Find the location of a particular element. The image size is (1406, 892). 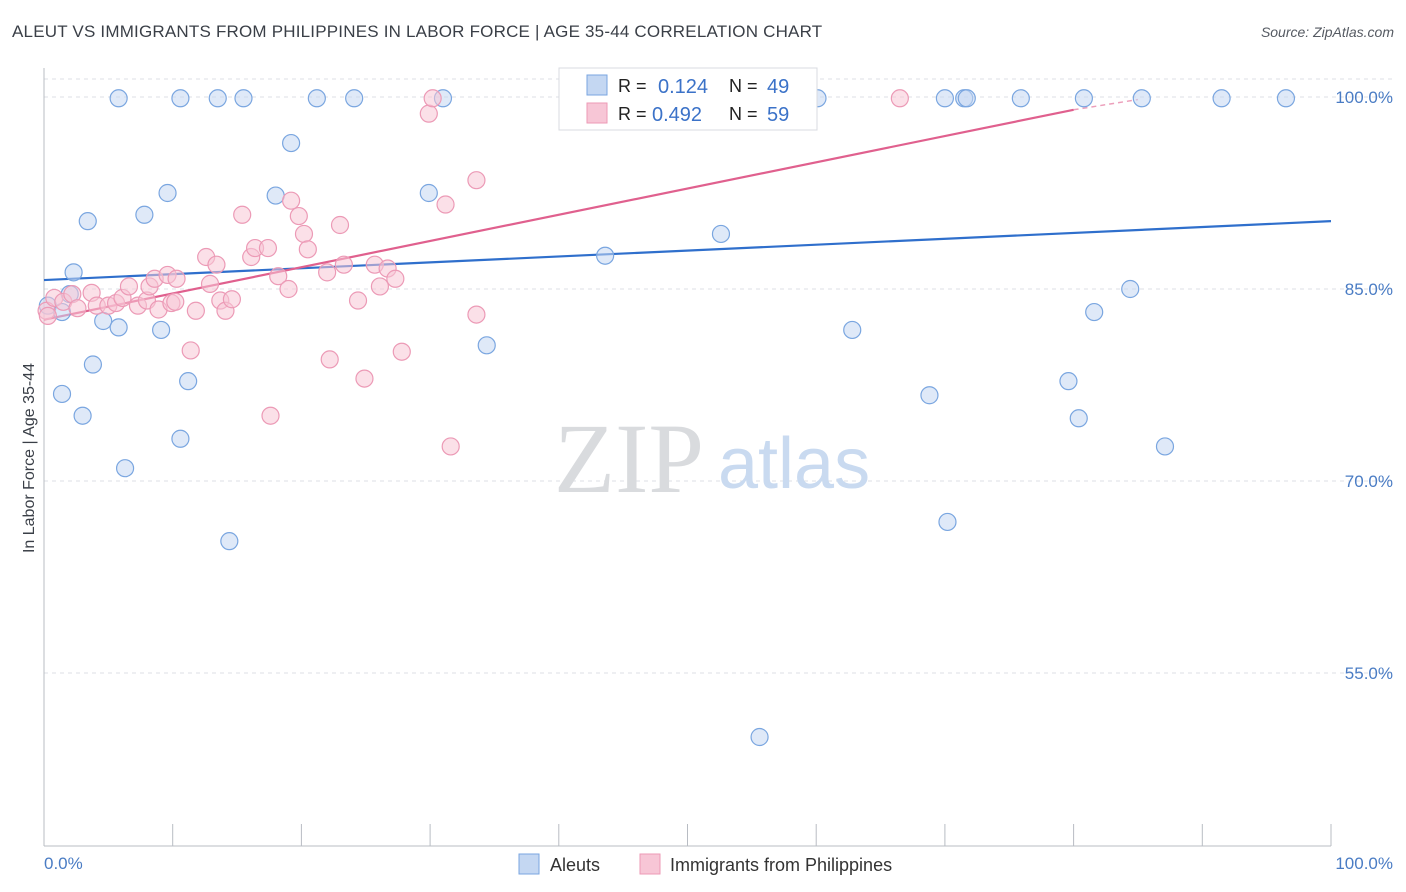

stats-box: R = 0.124 N = 49 R = 0.492 N = 59 is located at coordinates (688, 99).